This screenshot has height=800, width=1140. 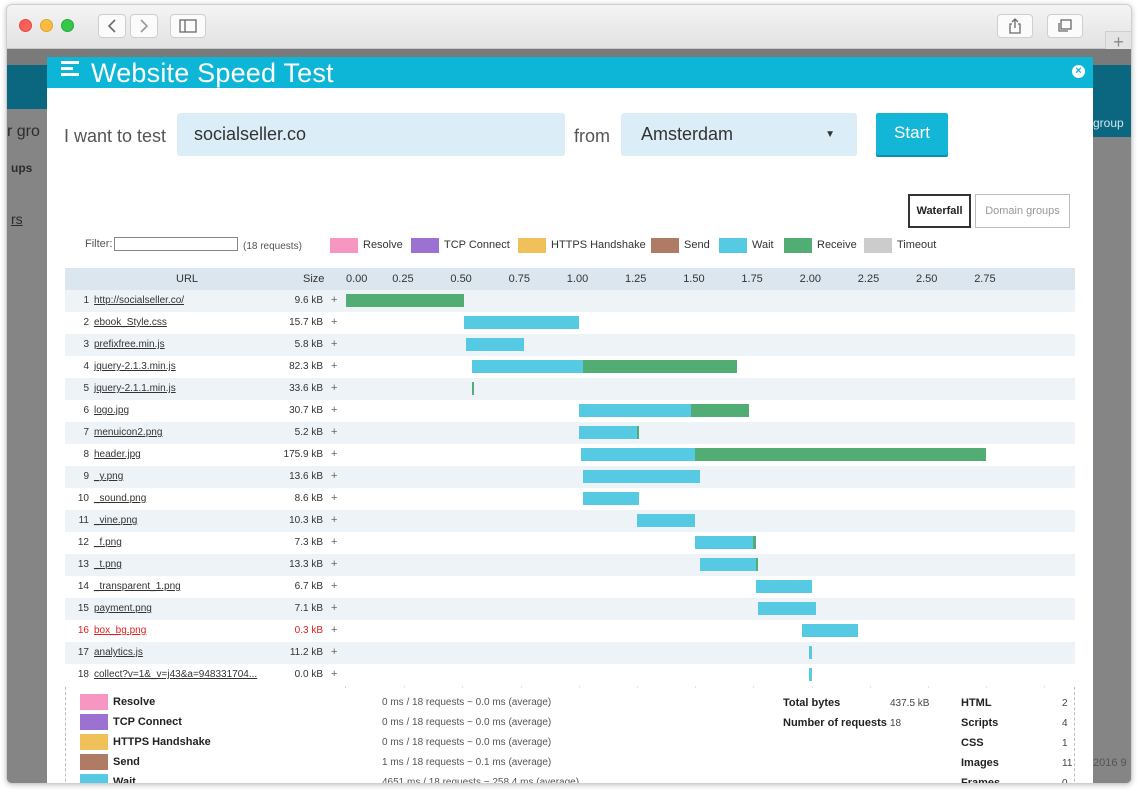 What do you see at coordinates (910, 703) in the screenshot?
I see `total-bytes-value: 437.5 kB` at bounding box center [910, 703].